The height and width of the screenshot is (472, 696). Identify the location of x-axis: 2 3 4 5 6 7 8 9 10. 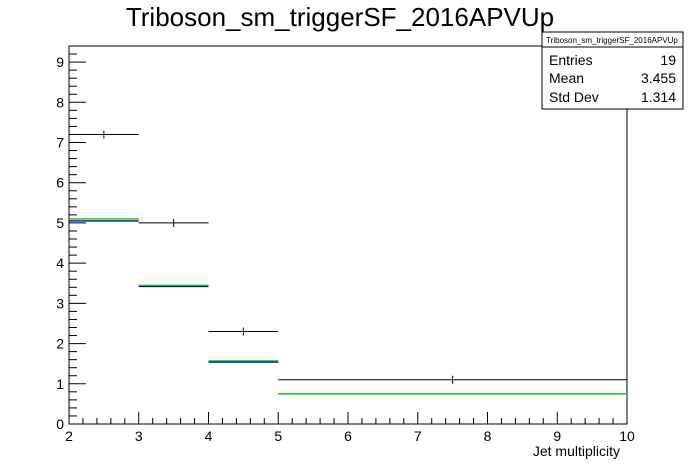
(350, 428).